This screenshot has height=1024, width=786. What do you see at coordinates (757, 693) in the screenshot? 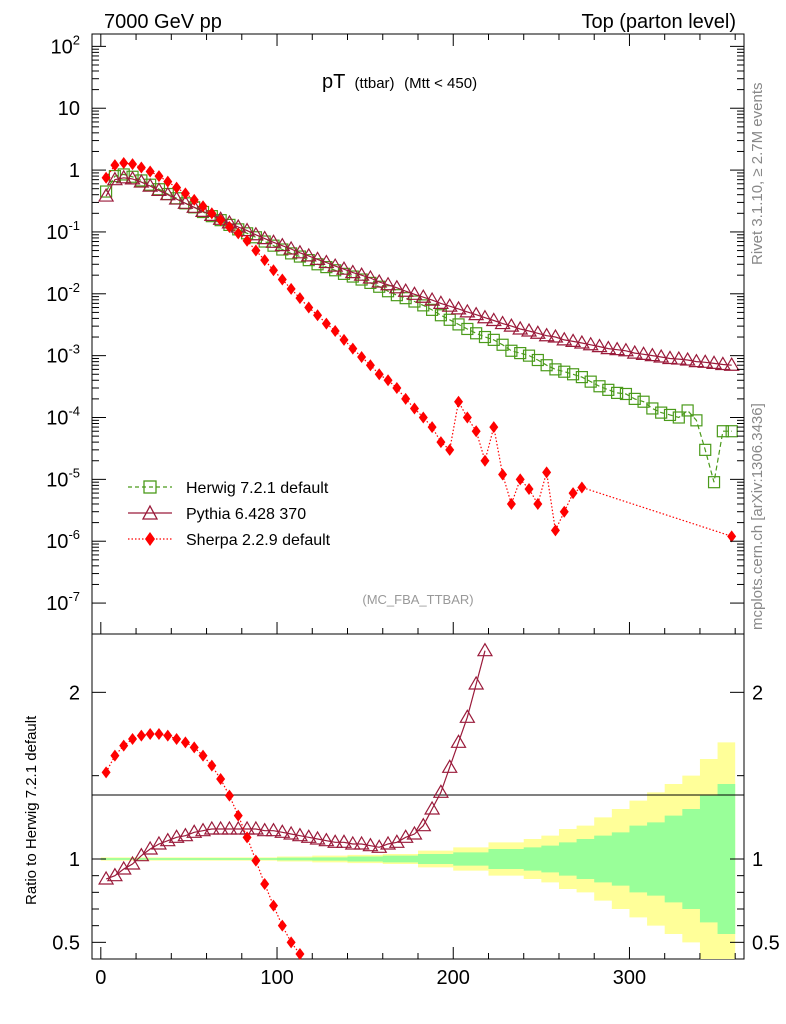
I see `ratio-y-tick-label-right: 2` at bounding box center [757, 693].